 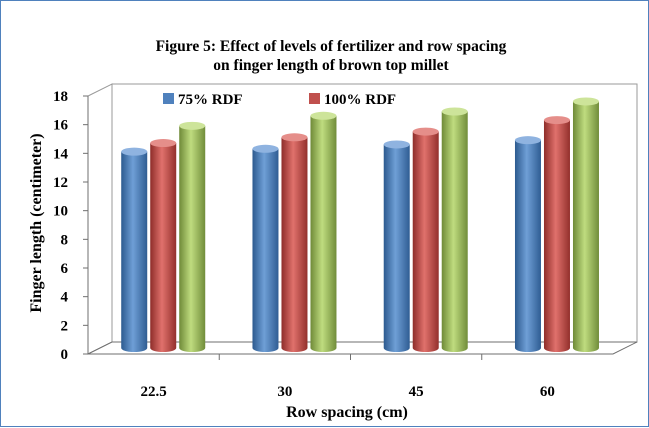 What do you see at coordinates (60, 97) in the screenshot?
I see `y-tick-label: 18` at bounding box center [60, 97].